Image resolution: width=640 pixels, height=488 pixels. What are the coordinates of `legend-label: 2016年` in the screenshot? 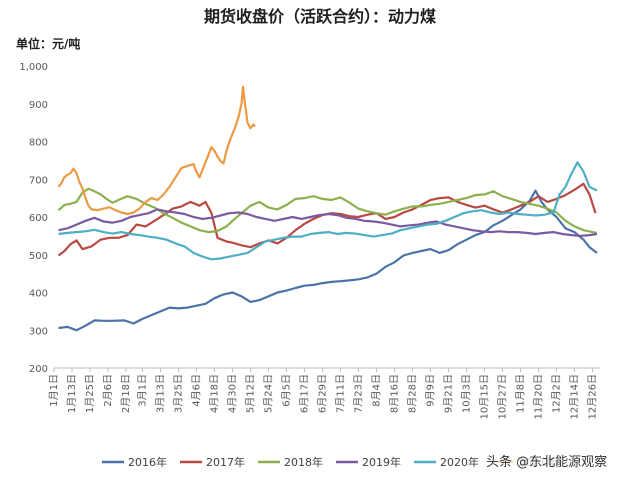 It's located at (147, 462).